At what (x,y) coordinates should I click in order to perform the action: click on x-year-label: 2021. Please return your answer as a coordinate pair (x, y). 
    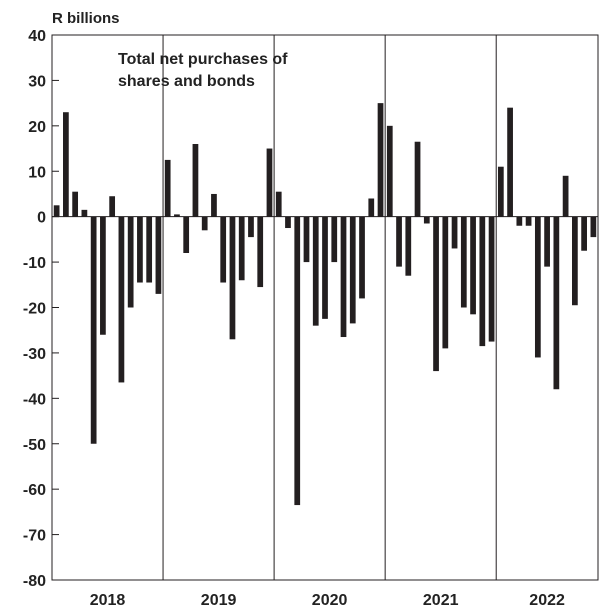
    Looking at the image, I should click on (441, 600).